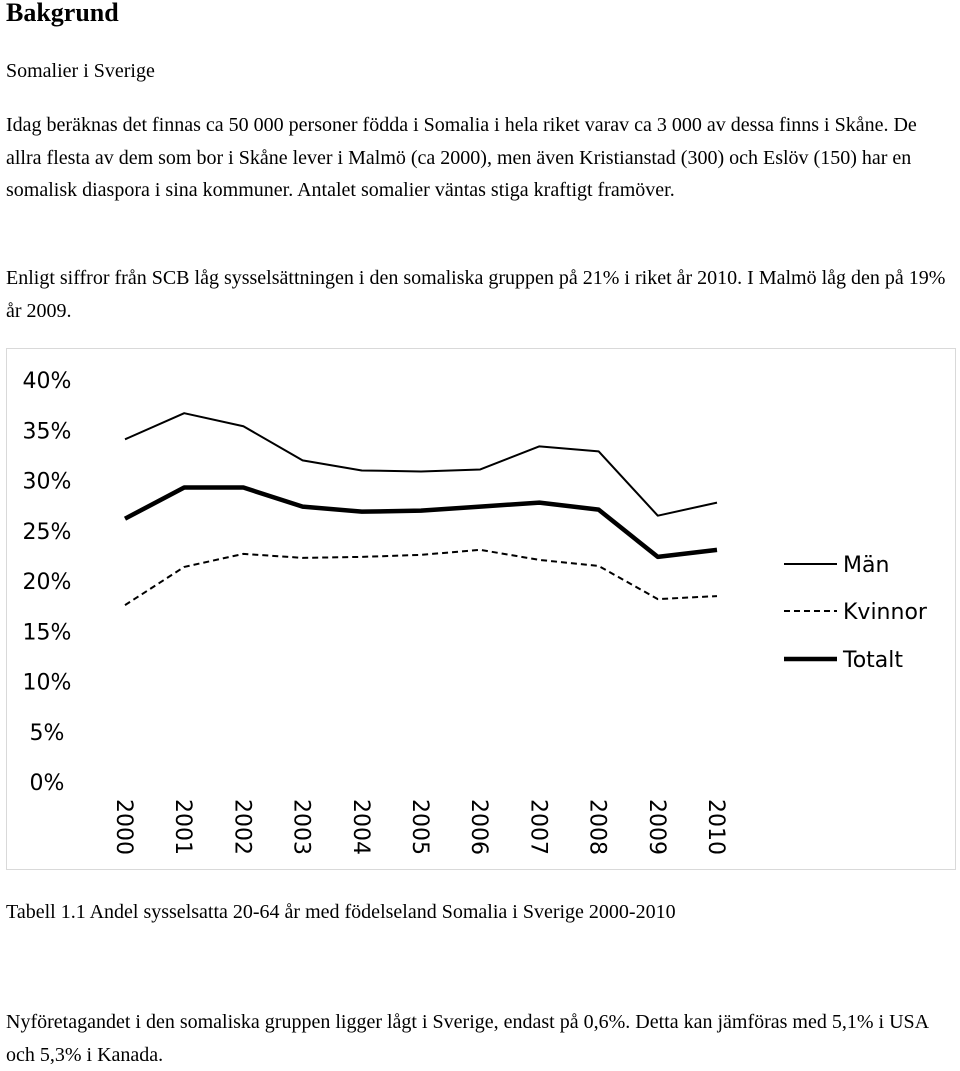 This screenshot has width=960, height=1071. Describe the element at coordinates (47, 733) in the screenshot. I see `y-tick-label: 5%` at that location.